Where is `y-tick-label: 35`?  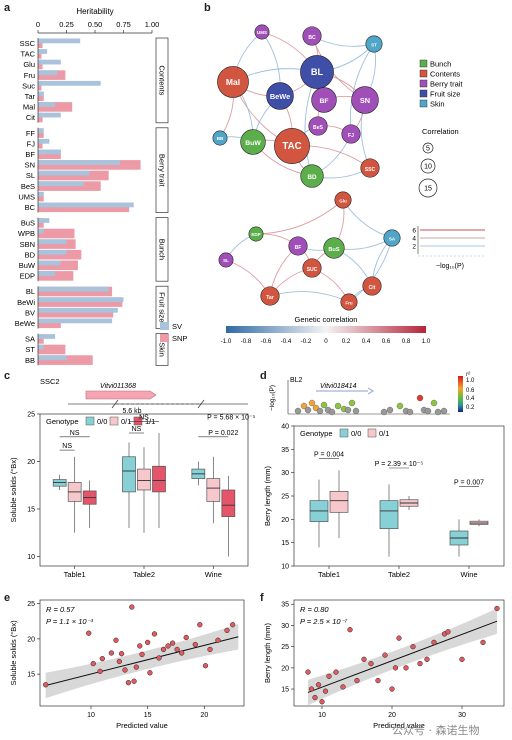
y-tick-label: 35 is located at coordinates (285, 450).